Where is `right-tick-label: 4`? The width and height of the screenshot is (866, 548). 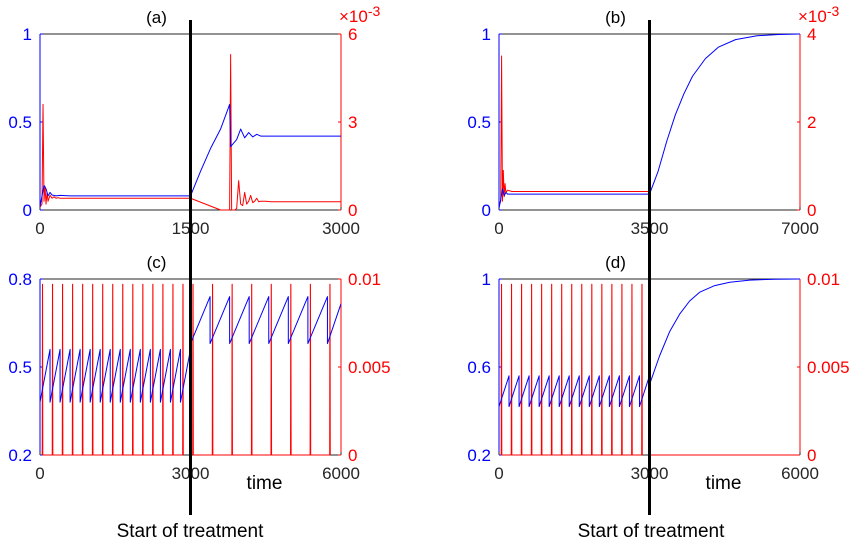 right-tick-label: 4 is located at coordinates (811, 34).